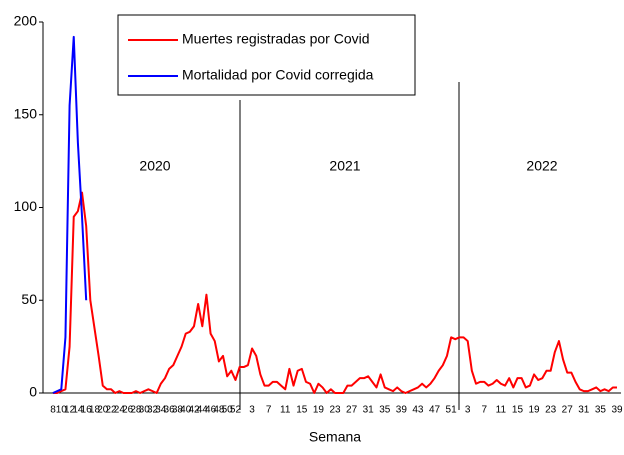  Describe the element at coordinates (435, 410) in the screenshot. I see `x-tick-label: 47` at that location.